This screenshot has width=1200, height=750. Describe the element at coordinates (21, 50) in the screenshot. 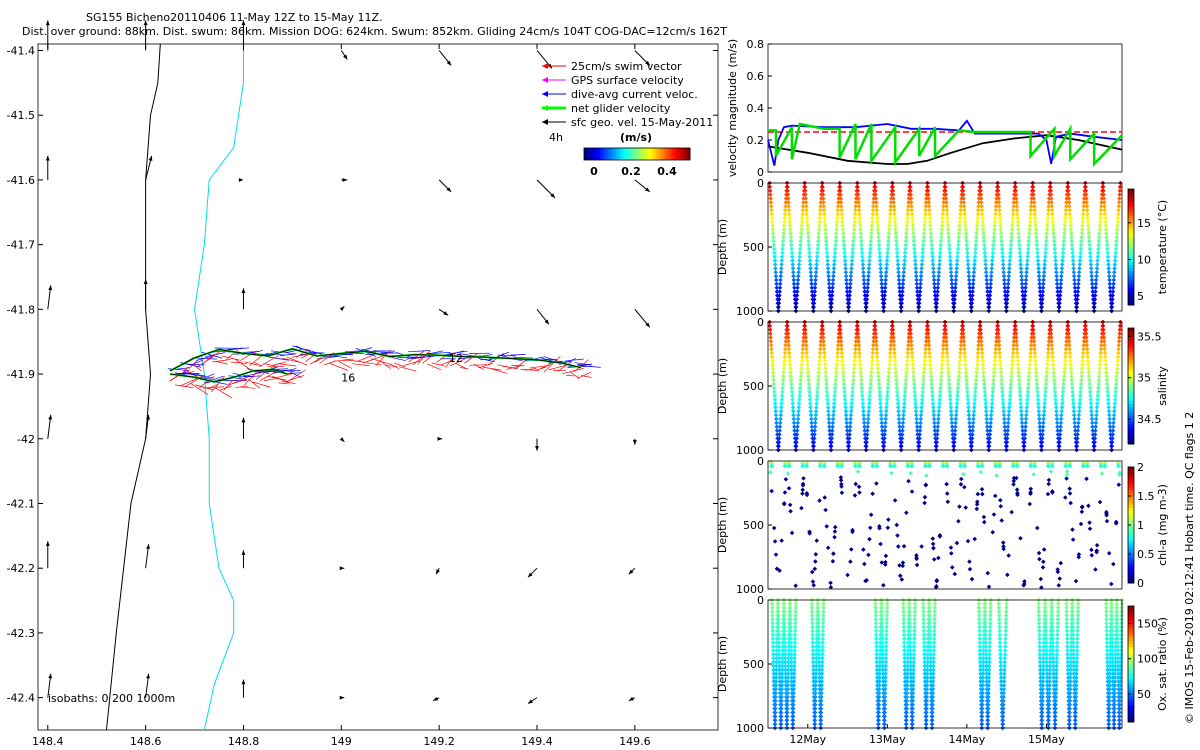

I see `map-y-tick-label: -41.4` at that location.